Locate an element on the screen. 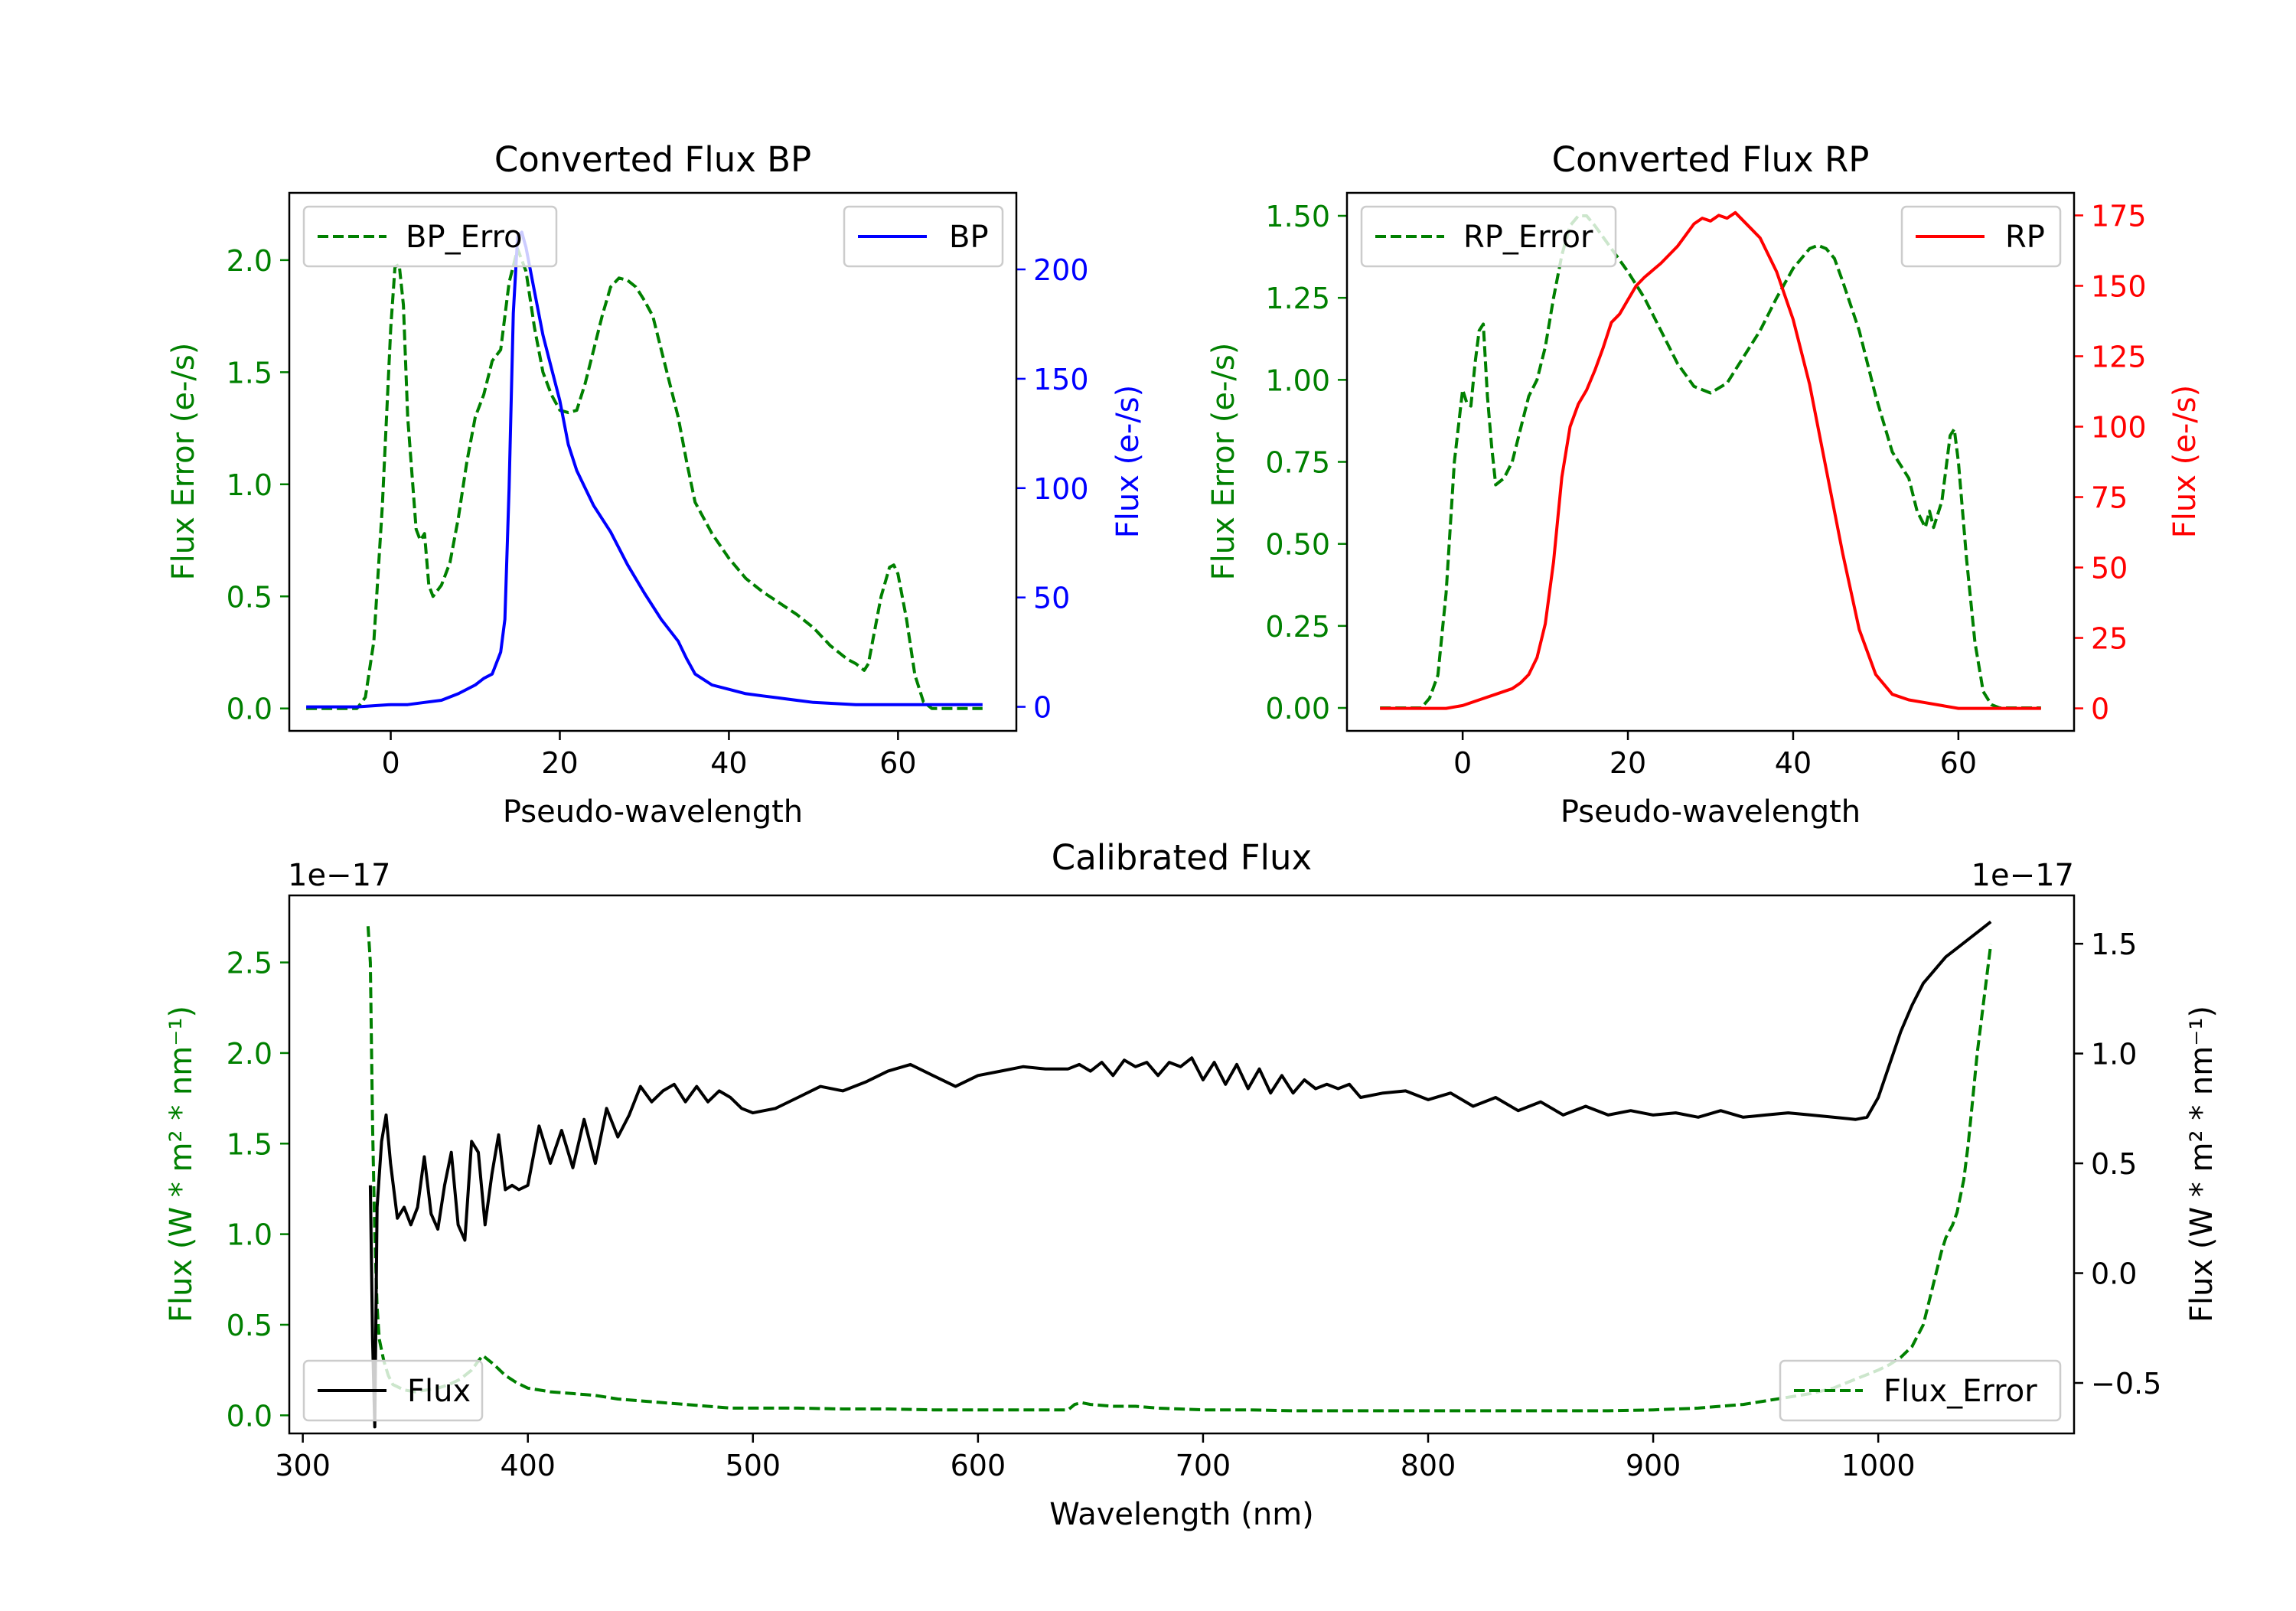 This screenshot has width=2296, height=1611. rp-ytick-left-label: 1.00 is located at coordinates (1297, 380).